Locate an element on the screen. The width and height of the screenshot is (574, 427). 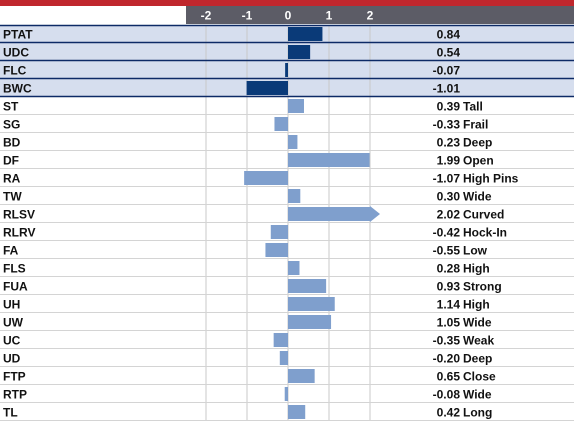
row-label: FUA is located at coordinates (15, 287).